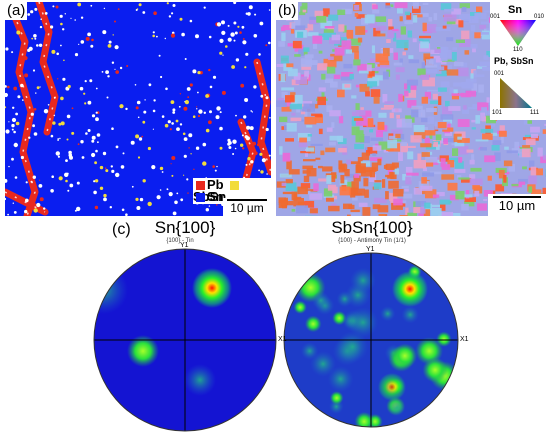 The image size is (550, 435). What do you see at coordinates (200, 198) in the screenshot?
I see `sn-swatch` at bounding box center [200, 198].